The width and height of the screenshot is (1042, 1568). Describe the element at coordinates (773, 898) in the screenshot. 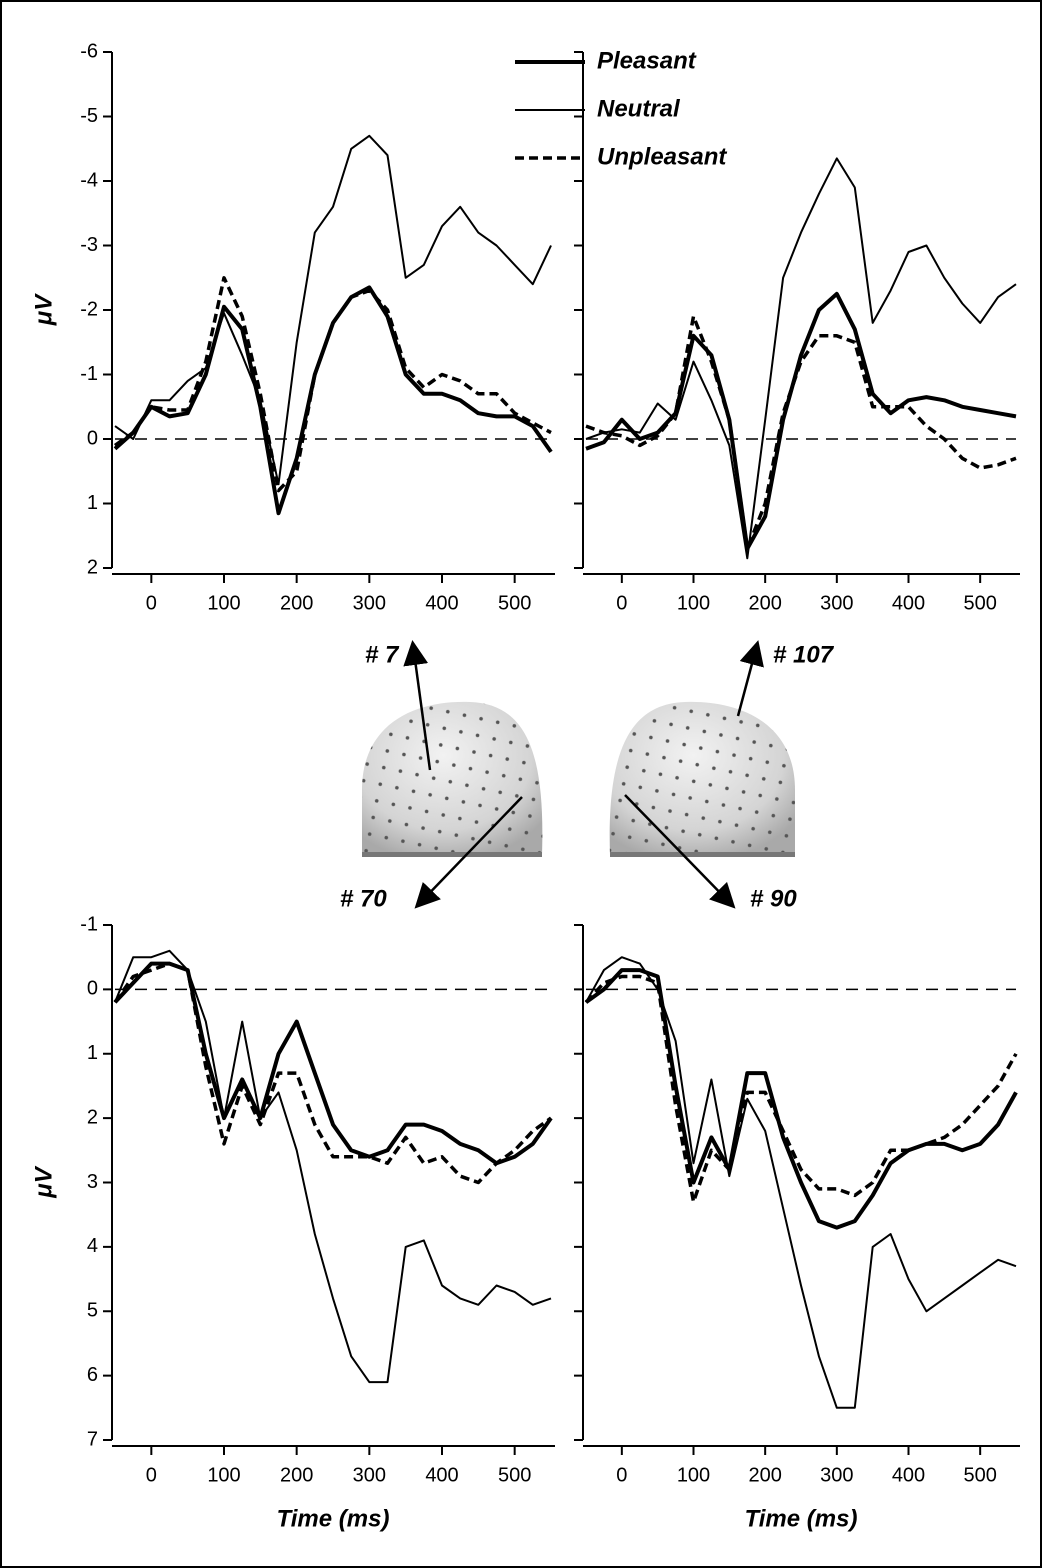

I see `electrode-label: # 90` at that location.